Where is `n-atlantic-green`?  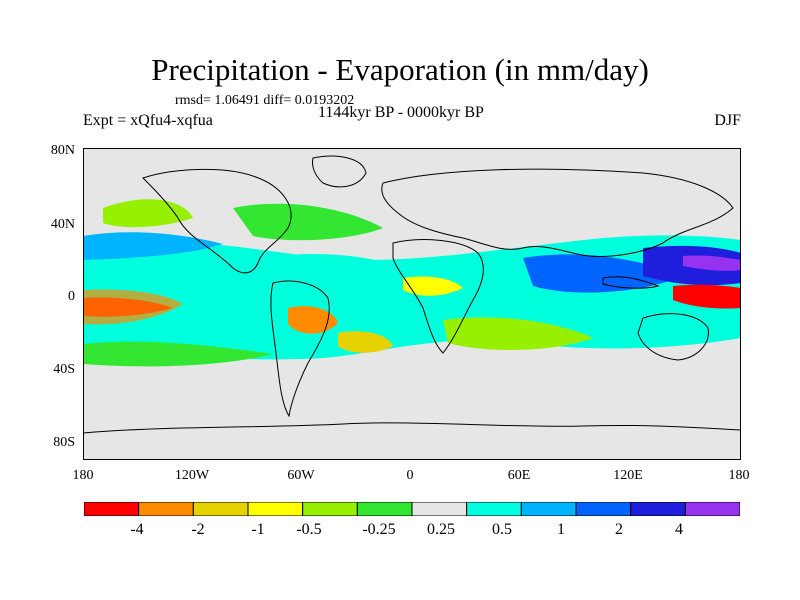 n-atlantic-green is located at coordinates (308, 222).